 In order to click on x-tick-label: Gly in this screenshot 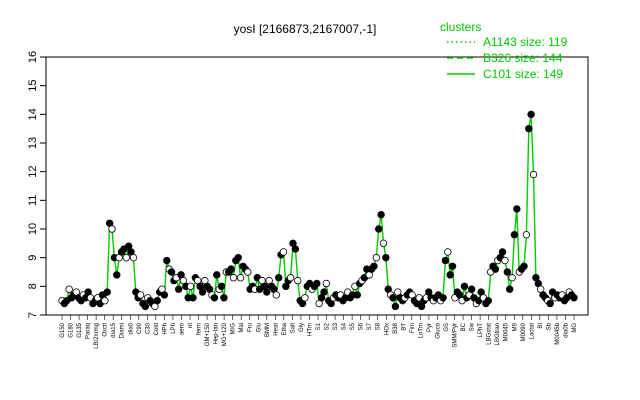, I will do `click(302, 327)`.